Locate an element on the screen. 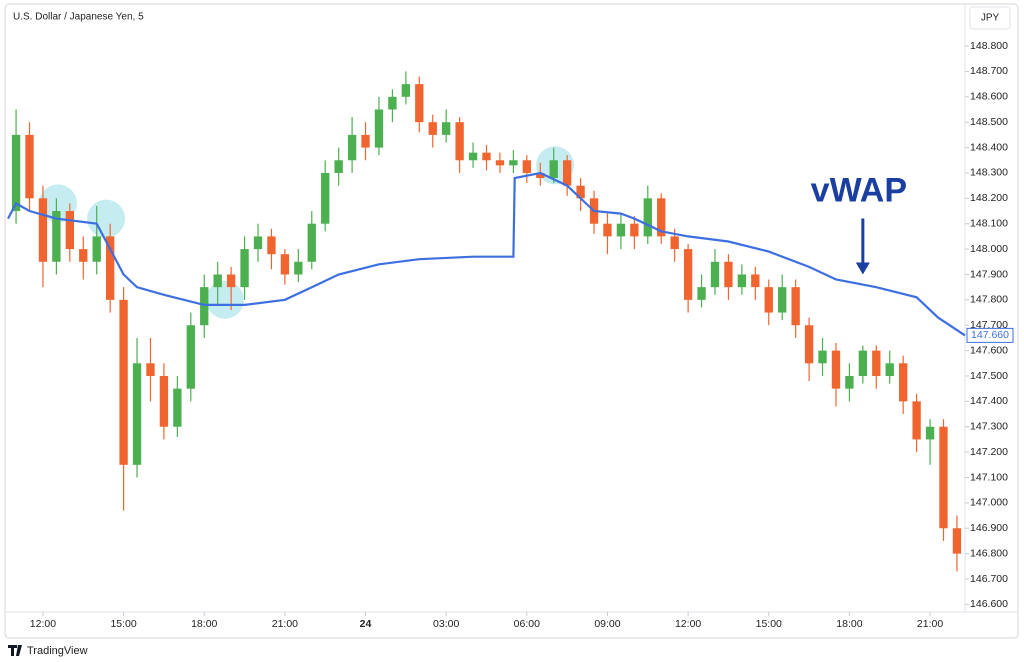  x-tick-label: 18:00 is located at coordinates (849, 624).